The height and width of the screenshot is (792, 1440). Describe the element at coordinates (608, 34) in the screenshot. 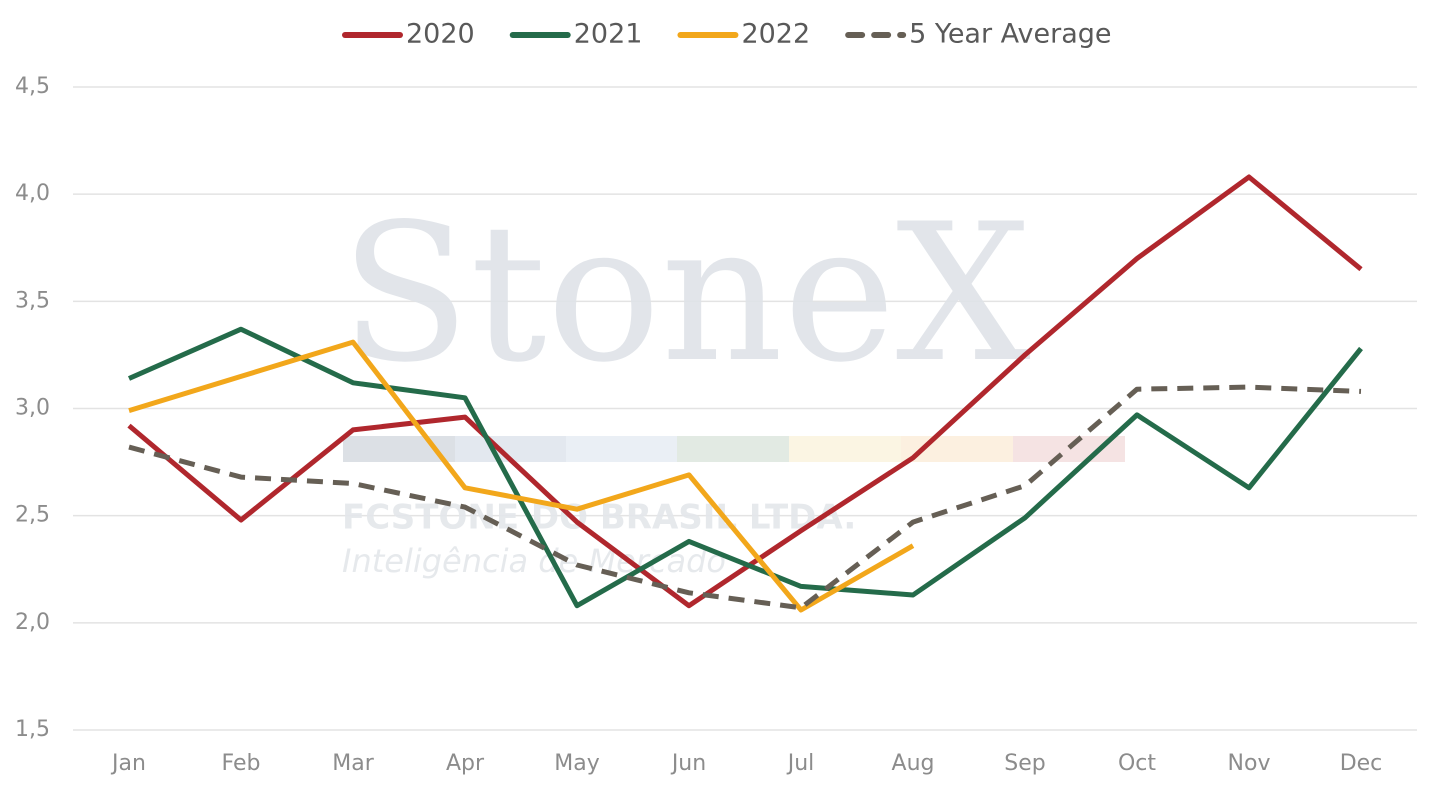

I see `legend-label: 2021` at that location.